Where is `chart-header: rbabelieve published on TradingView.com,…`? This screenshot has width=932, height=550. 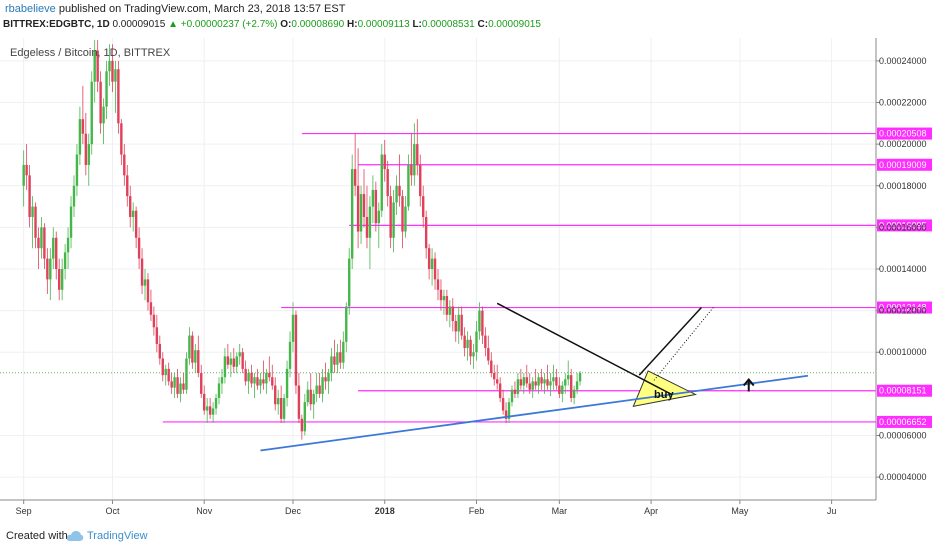
chart-header: rbabelieve published on TradingView.com,… is located at coordinates (466, 19).